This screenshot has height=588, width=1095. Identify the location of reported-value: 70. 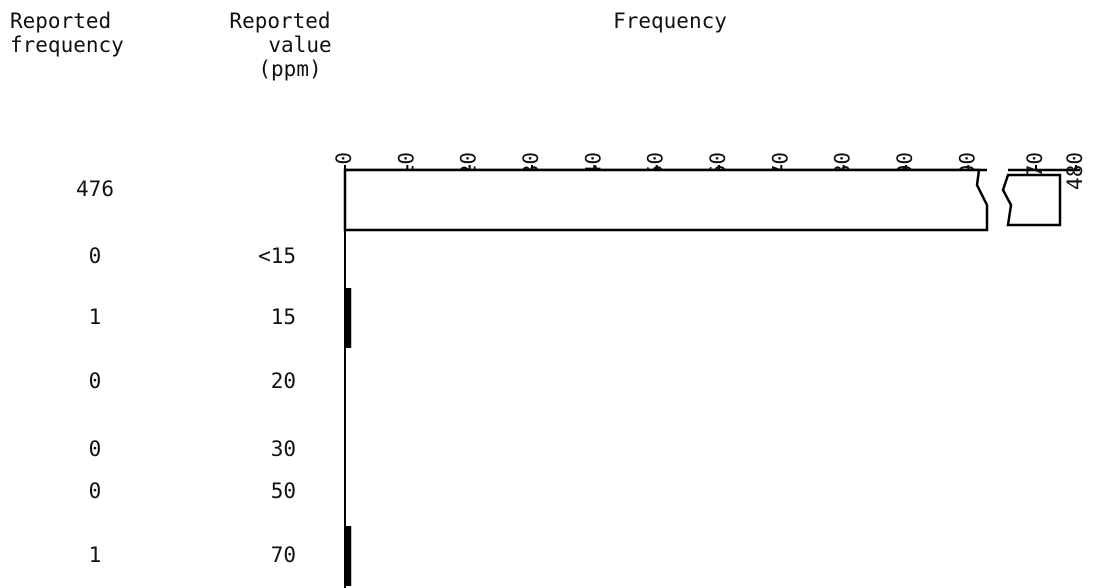
(283, 555).